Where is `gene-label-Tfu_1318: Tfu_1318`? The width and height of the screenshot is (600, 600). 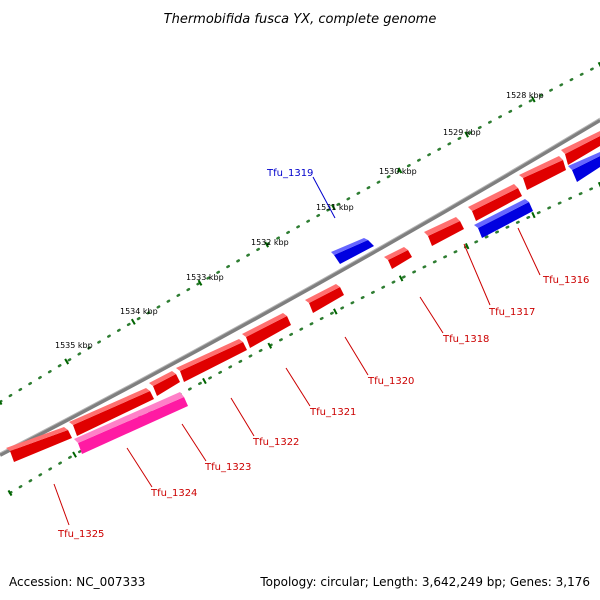 gene-label-Tfu_1318: Tfu_1318 is located at coordinates (465, 339).